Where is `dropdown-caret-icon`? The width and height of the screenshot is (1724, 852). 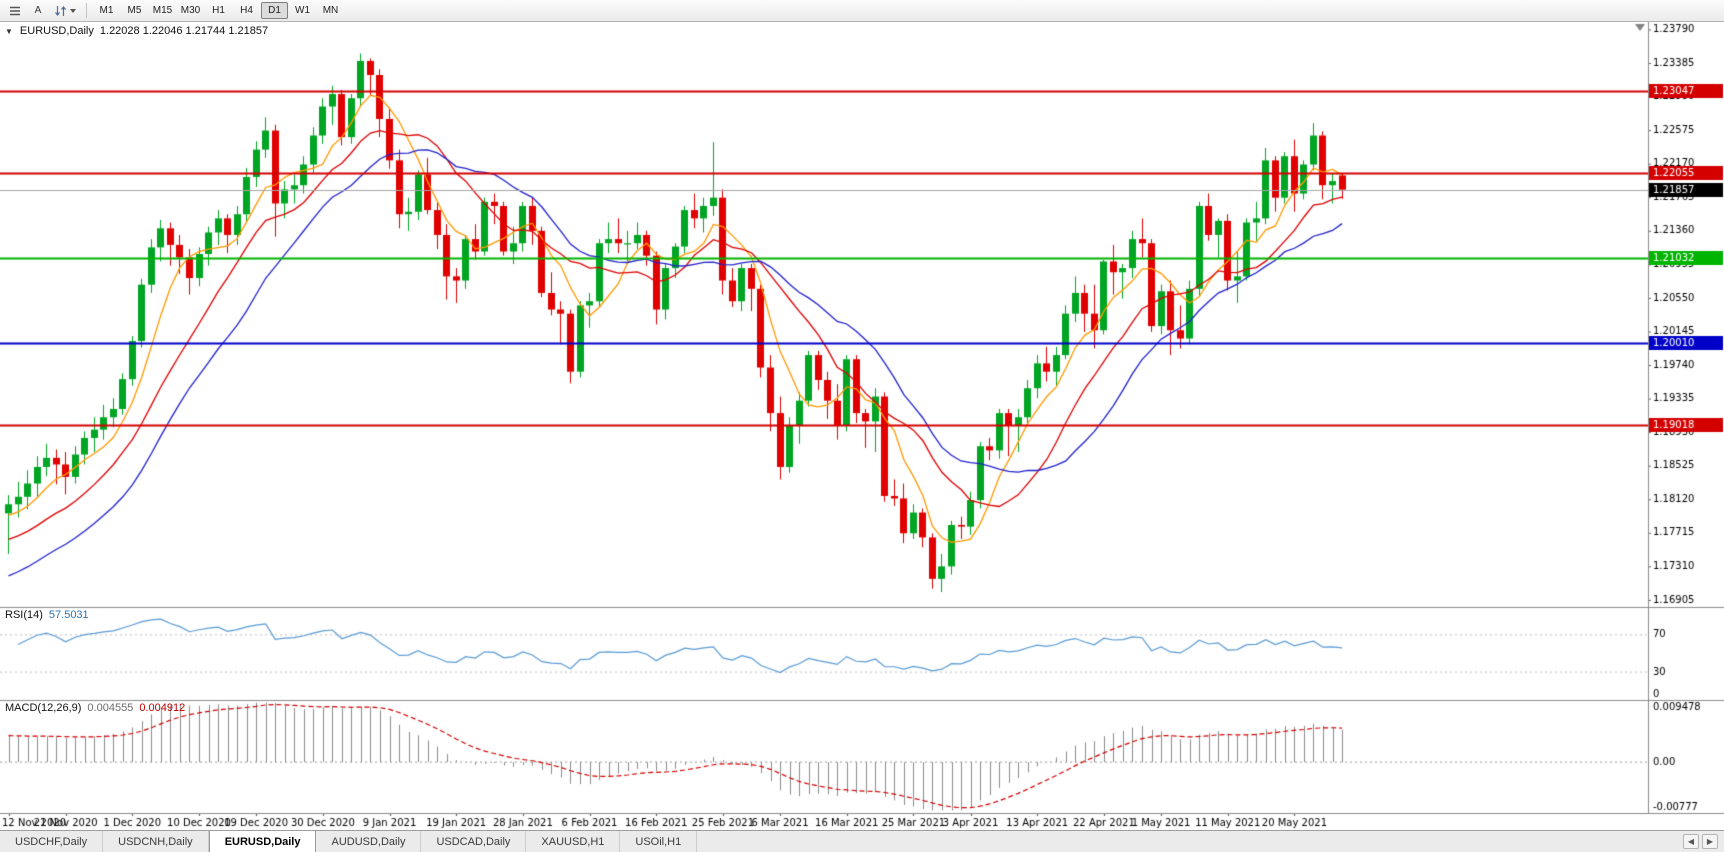
dropdown-caret-icon is located at coordinates (73, 10).